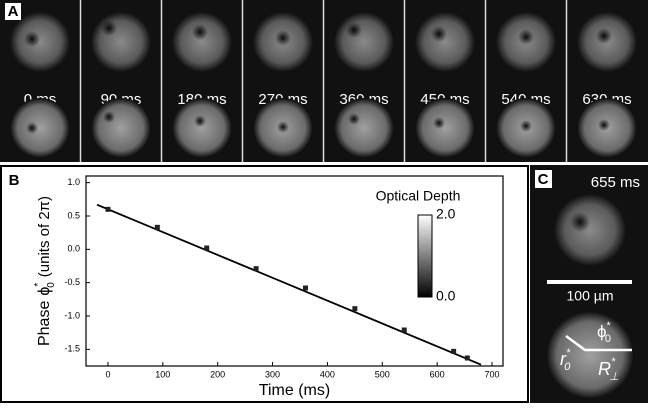  What do you see at coordinates (72, 349) in the screenshot?
I see `y-tick-label: -1.5` at bounding box center [72, 349].